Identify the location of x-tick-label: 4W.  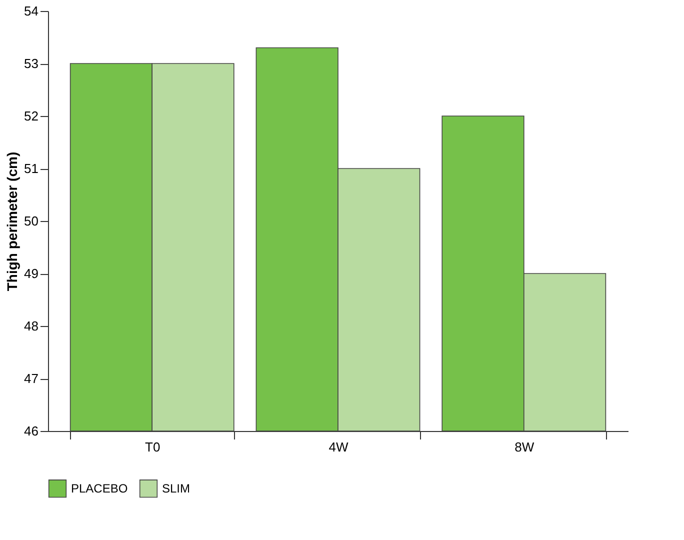
(338, 447).